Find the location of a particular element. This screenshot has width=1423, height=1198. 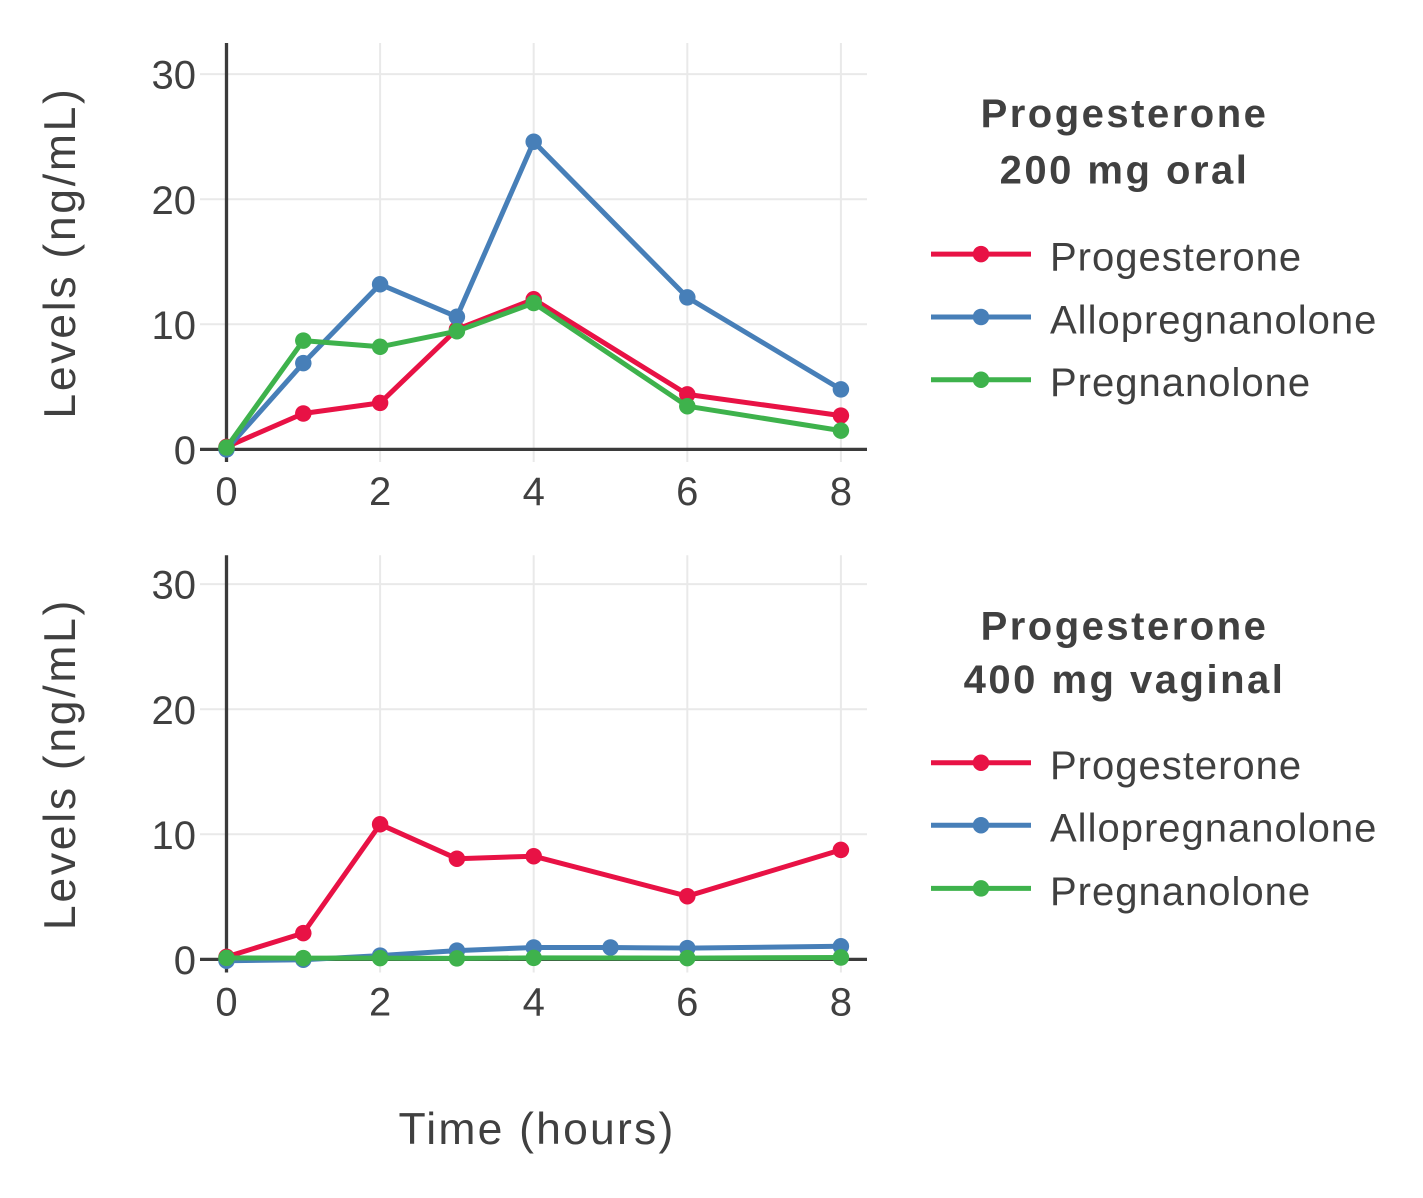

svg-text: 200 mg oral is located at coordinates (1125, 171).